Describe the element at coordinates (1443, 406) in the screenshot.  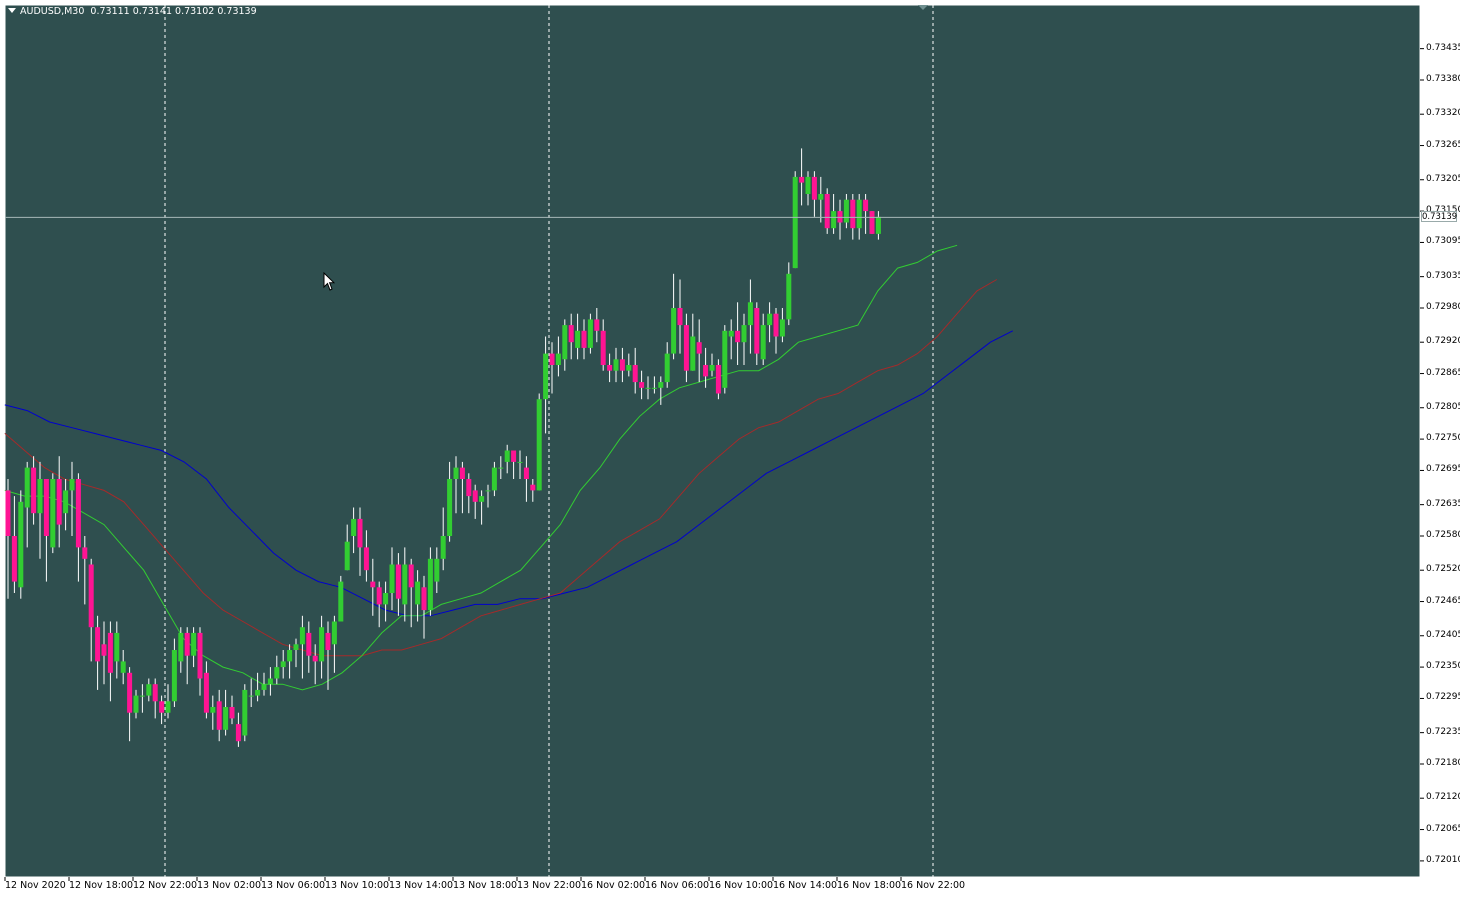
I see `y-tick-label: 0.72805` at that location.